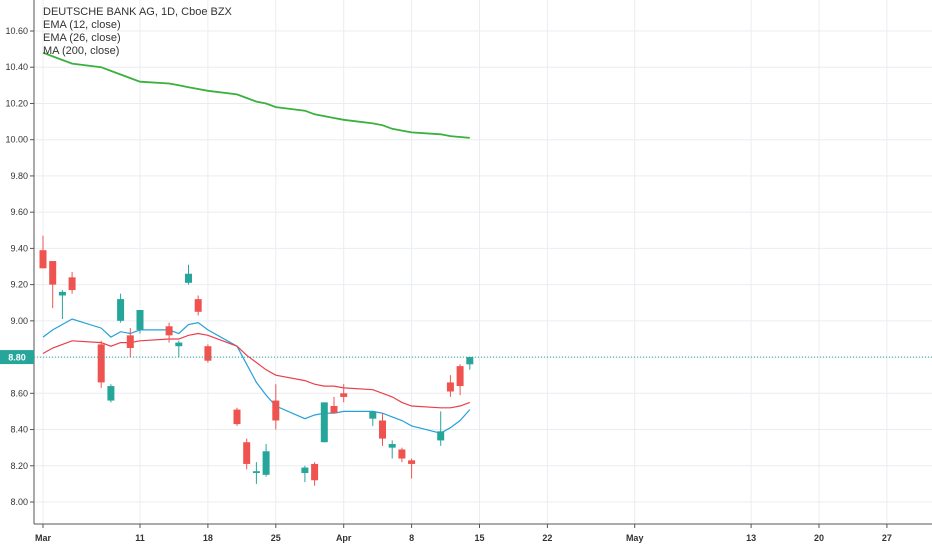 The width and height of the screenshot is (932, 550). What do you see at coordinates (819, 538) in the screenshot?
I see `x-tick-label: 20` at bounding box center [819, 538].